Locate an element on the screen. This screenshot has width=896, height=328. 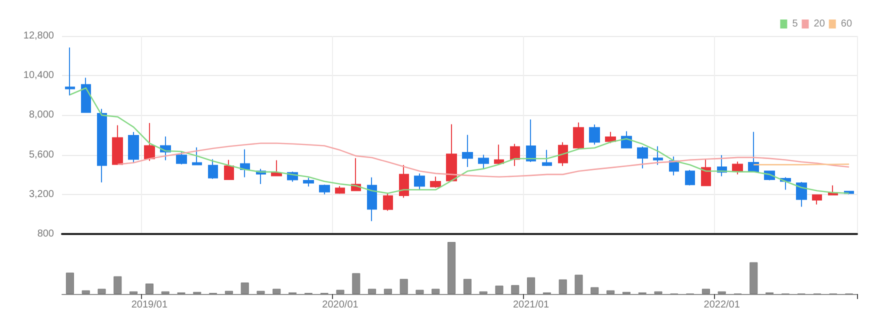
y-tick-label: 12,800 is located at coordinates (38, 36).